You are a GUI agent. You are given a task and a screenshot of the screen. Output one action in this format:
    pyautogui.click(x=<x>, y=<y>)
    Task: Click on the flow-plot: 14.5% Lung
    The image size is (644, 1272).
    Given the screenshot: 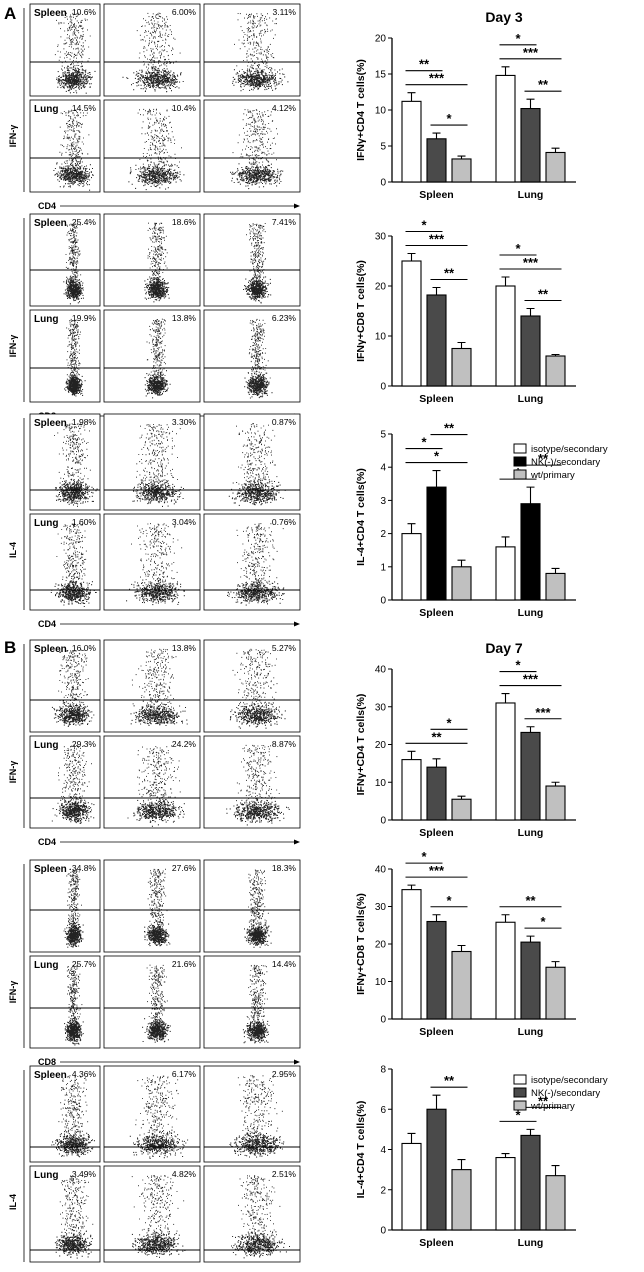 What is the action you would take?
    pyautogui.click(x=65, y=146)
    